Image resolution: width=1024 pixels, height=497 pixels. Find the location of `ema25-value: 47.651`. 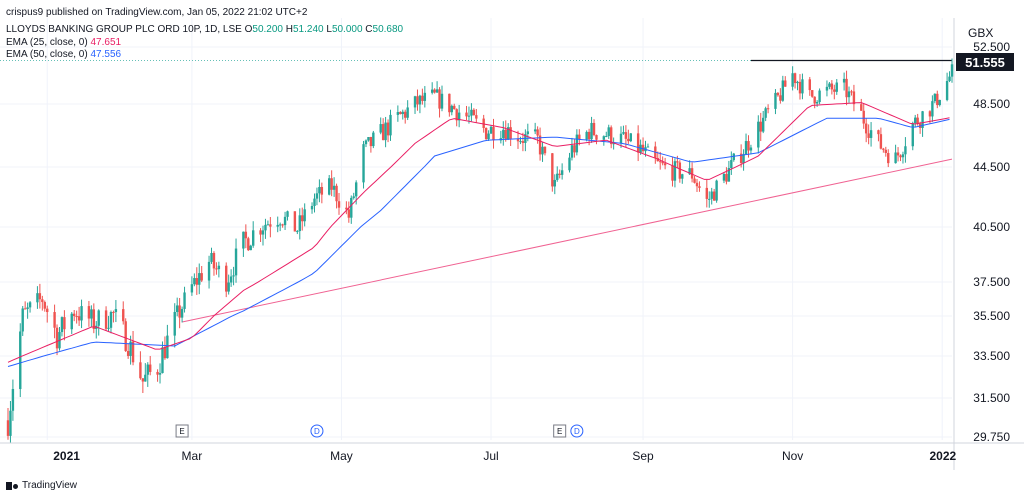

ema25-value: 47.651 is located at coordinates (106, 42).